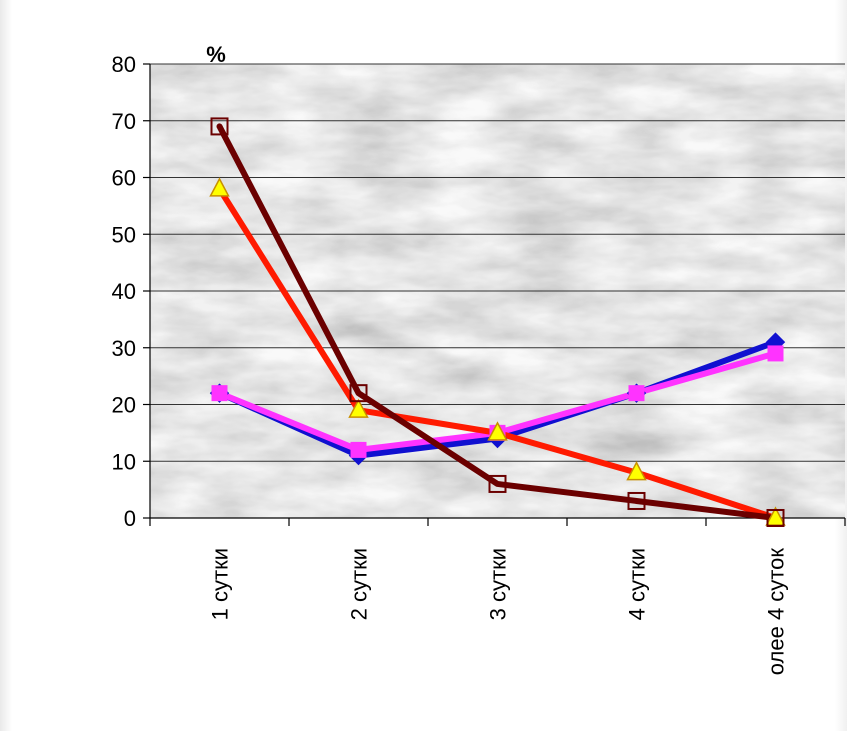 Image resolution: width=847 pixels, height=731 pixels. Describe the element at coordinates (124, 405) in the screenshot. I see `y-tick-label: 20` at that location.